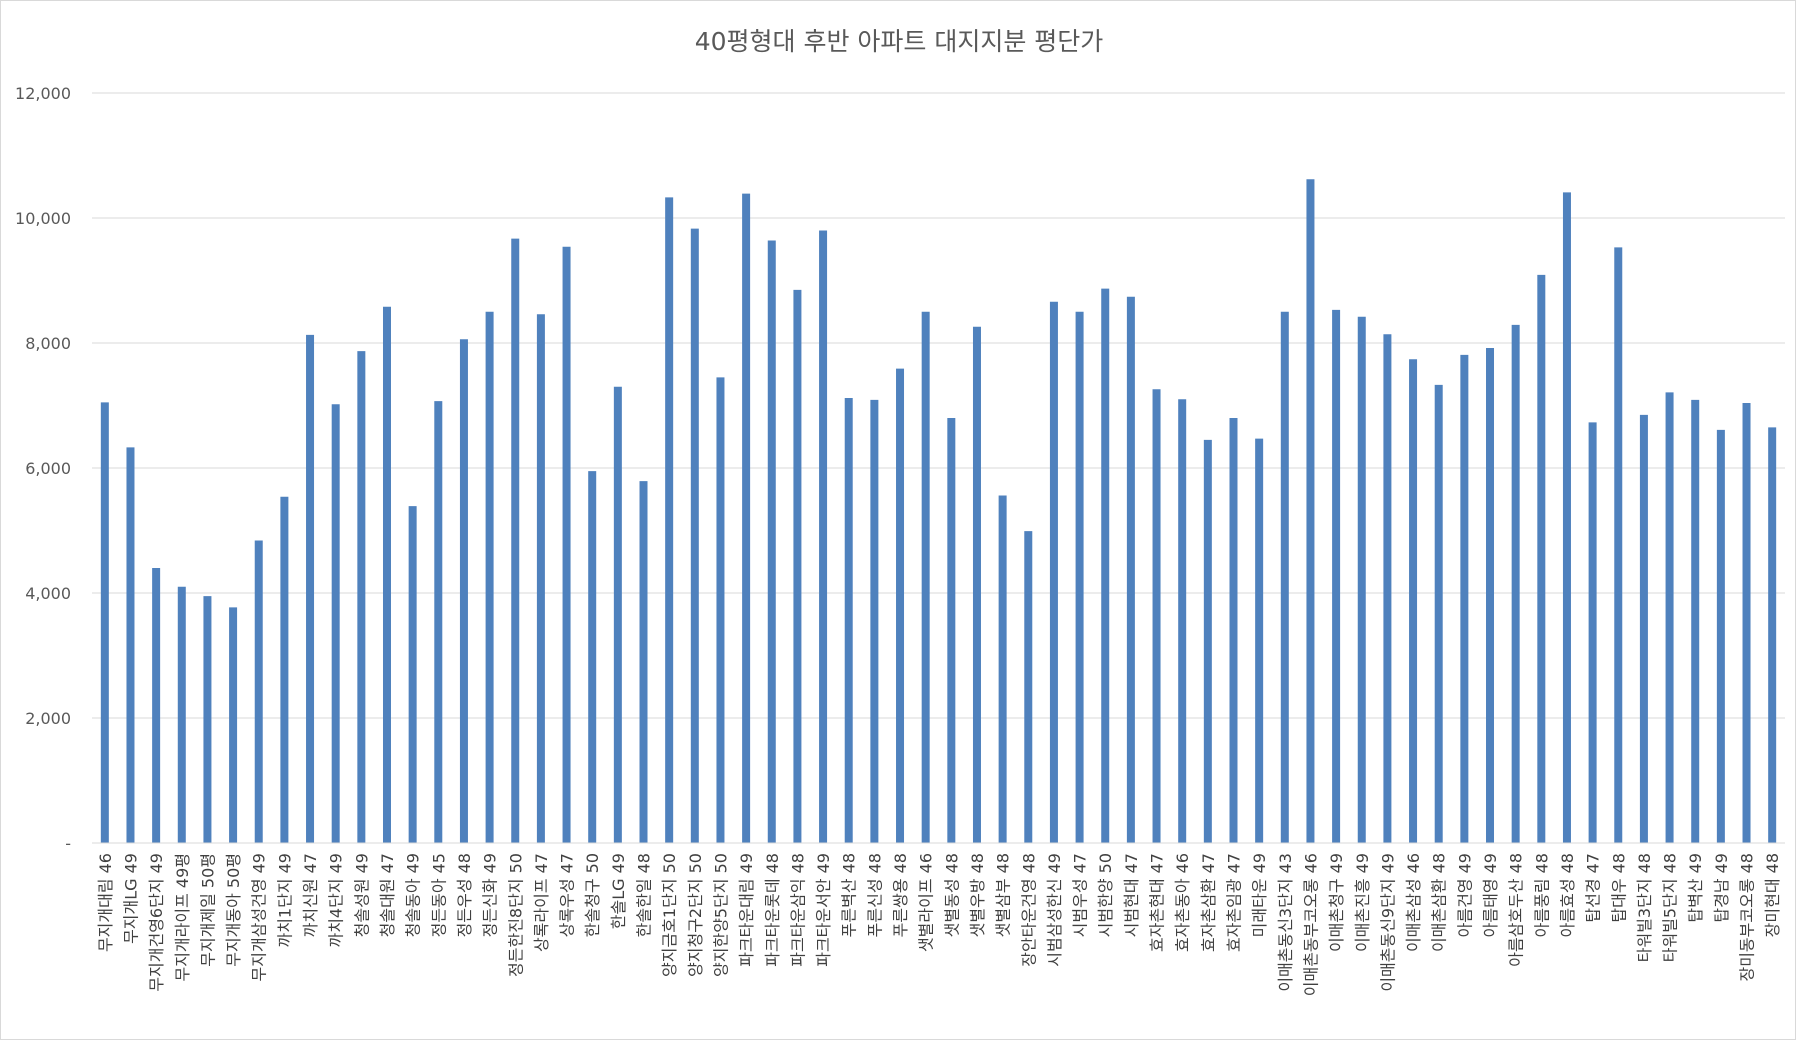 The height and width of the screenshot is (1042, 1798). Describe the element at coordinates (43, 93) in the screenshot. I see `y-tick-label: 12,000` at that location.